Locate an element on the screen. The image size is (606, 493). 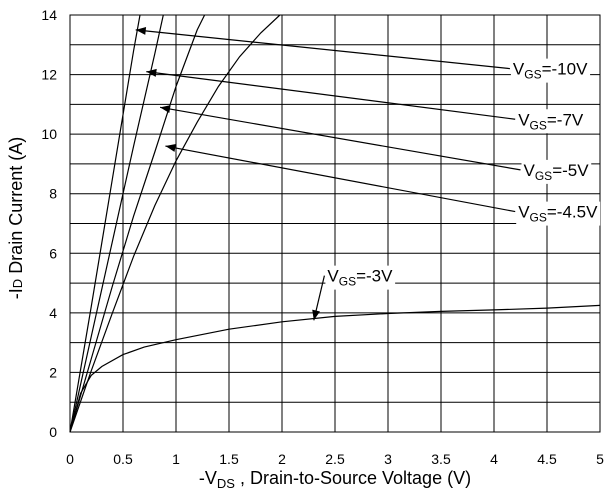
x-tick-label: 2.5 is located at coordinates (335, 459).